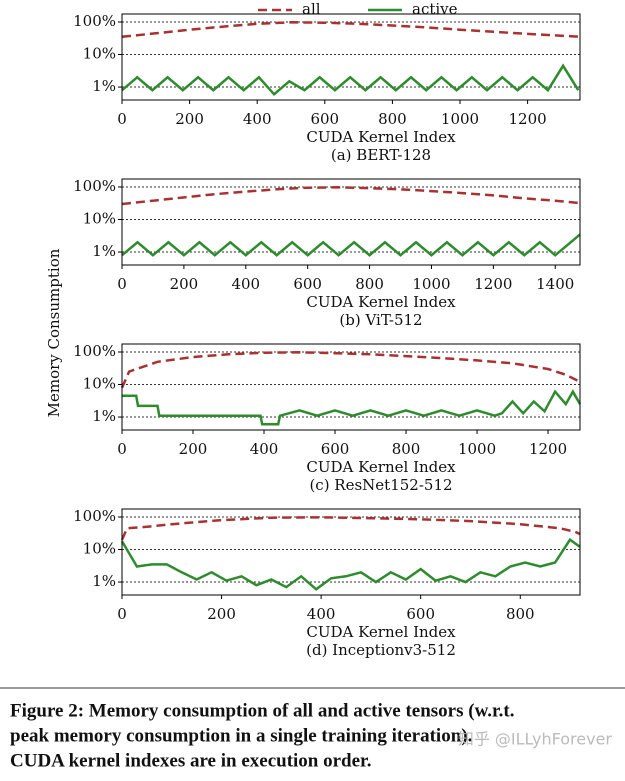 This screenshot has width=625, height=781. I want to click on chart-title: (a) BERT-128, so click(381, 155).